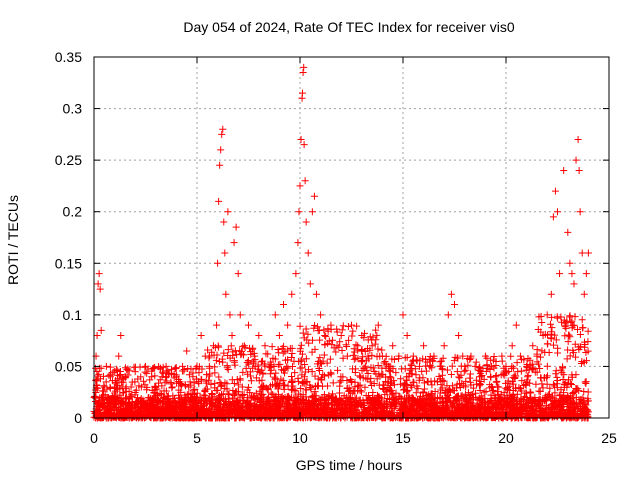  I want to click on y-tick-label: 0.15, so click(68, 263).